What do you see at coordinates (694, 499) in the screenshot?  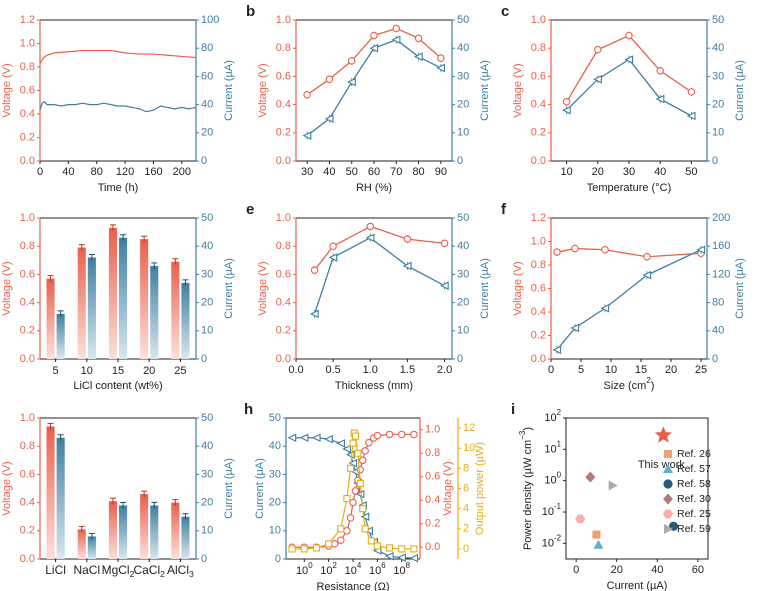 I see `legend-label: Ref. 30` at bounding box center [694, 499].